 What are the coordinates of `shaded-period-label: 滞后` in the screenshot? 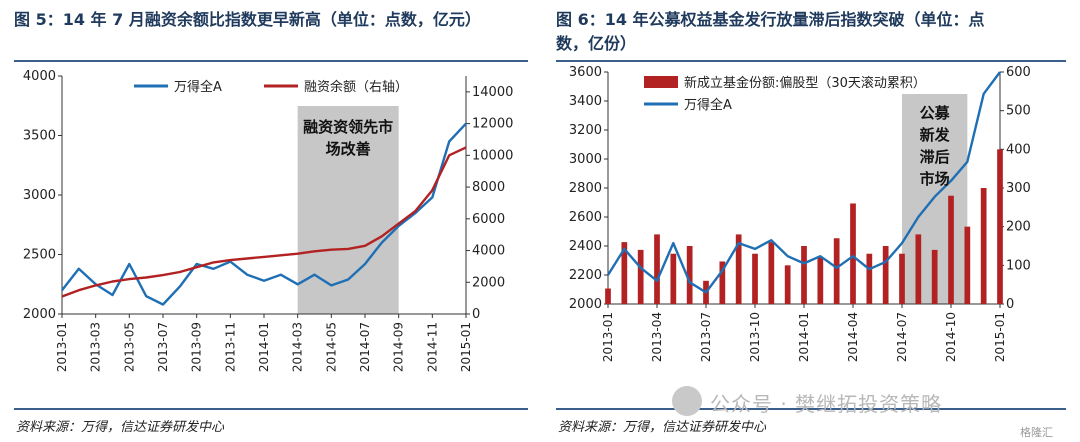 It's located at (935, 157).